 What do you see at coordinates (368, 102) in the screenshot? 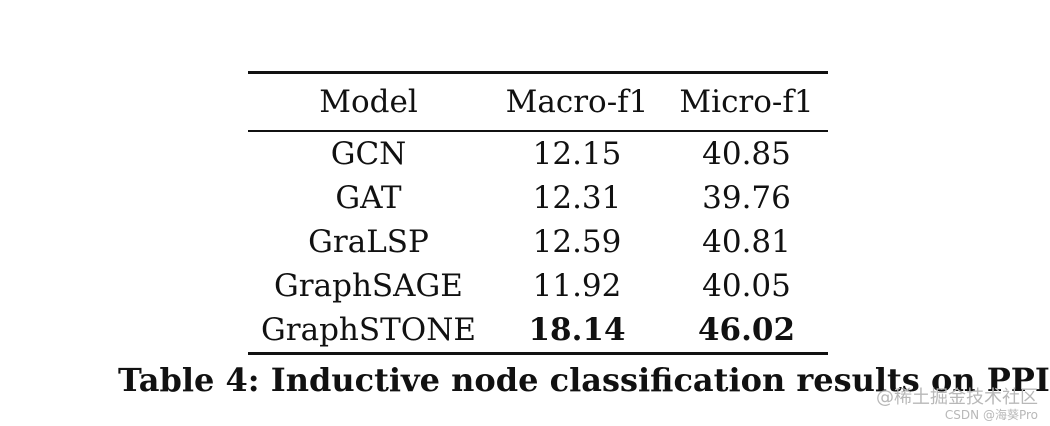
I see `header-model: Model` at bounding box center [368, 102].